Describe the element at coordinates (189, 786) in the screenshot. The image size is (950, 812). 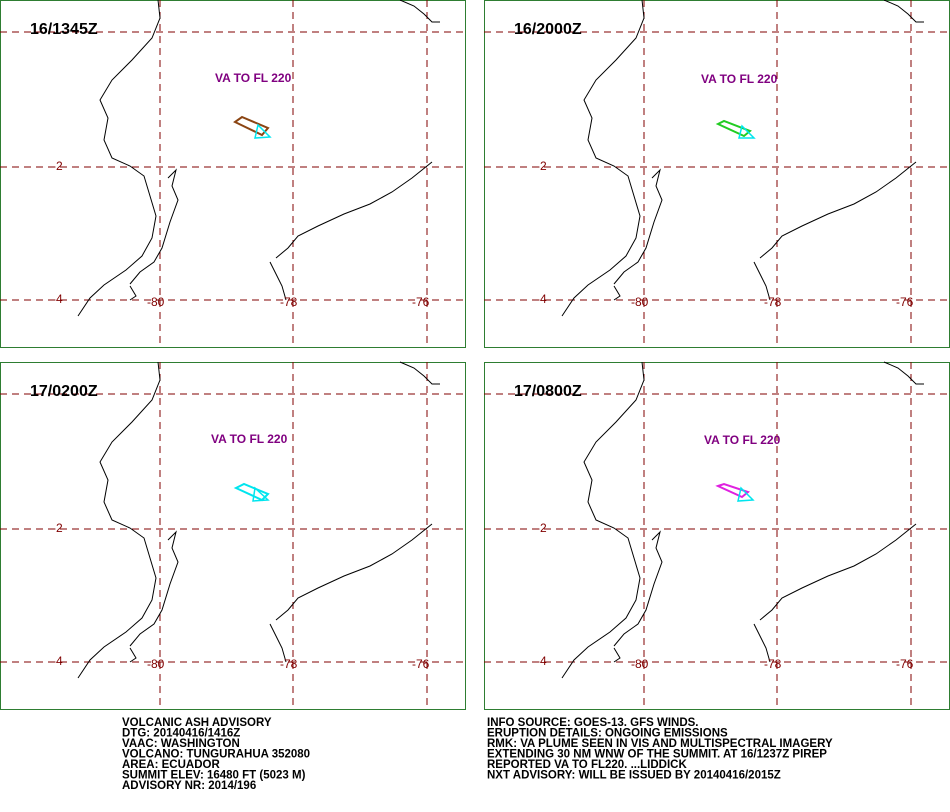
I see `advisory-line: ADVISORY NR: 2014/196` at that location.